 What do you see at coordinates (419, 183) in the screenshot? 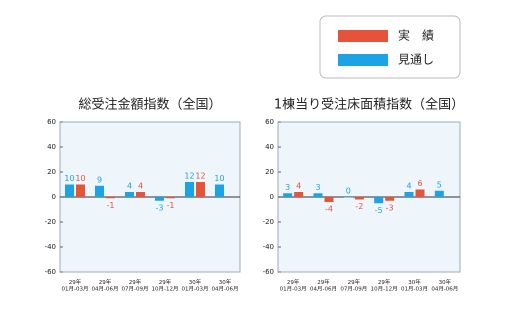
I see `value-label: 6` at bounding box center [419, 183].